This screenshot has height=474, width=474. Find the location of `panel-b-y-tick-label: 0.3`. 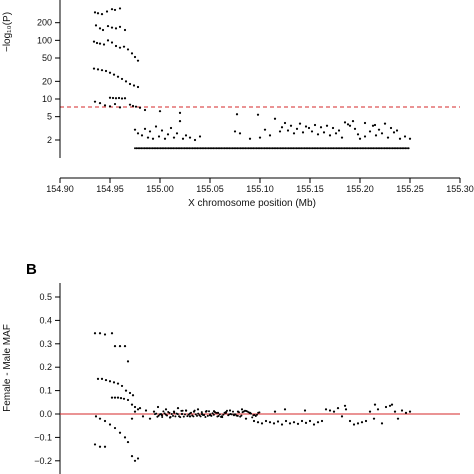

panel-b-y-tick-label: 0.3 is located at coordinates (45, 344).